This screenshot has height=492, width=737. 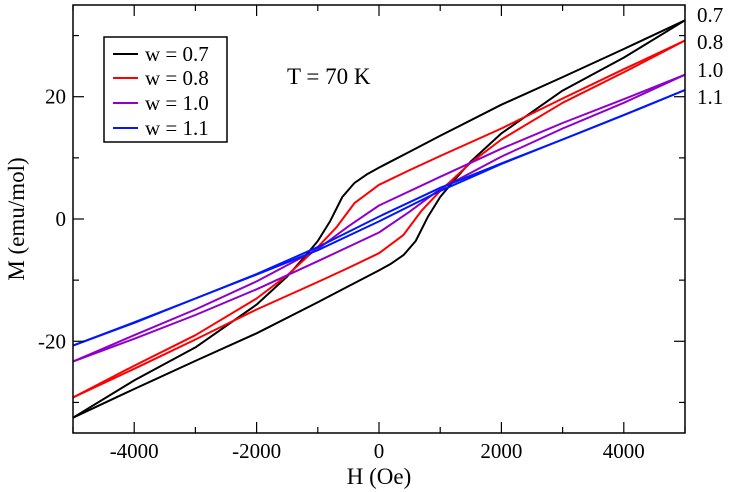 I want to click on y-tick-label-2: 20, so click(x=55, y=97).